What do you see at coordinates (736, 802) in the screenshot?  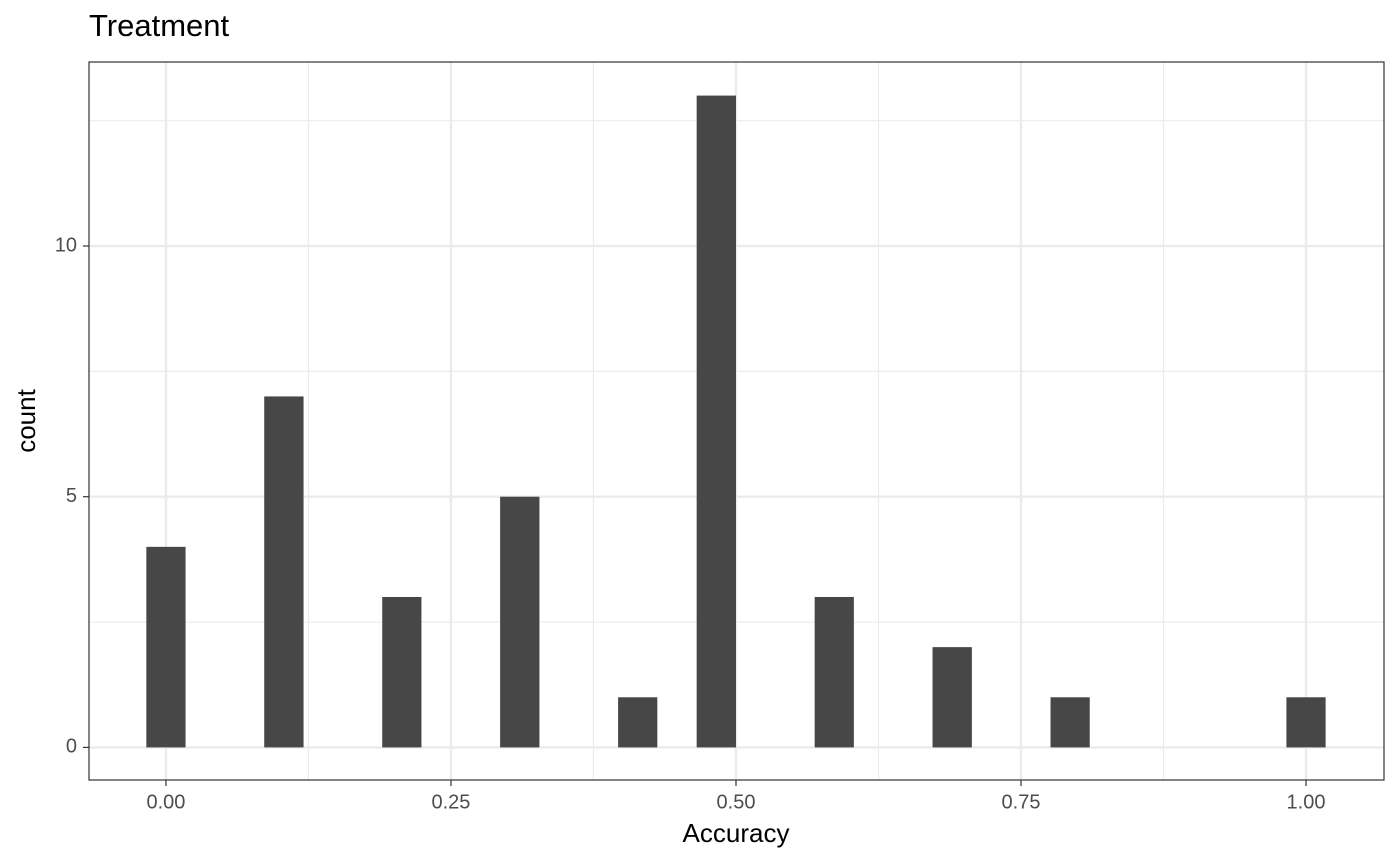 I see `x-tick-label: 0.50` at bounding box center [736, 802].